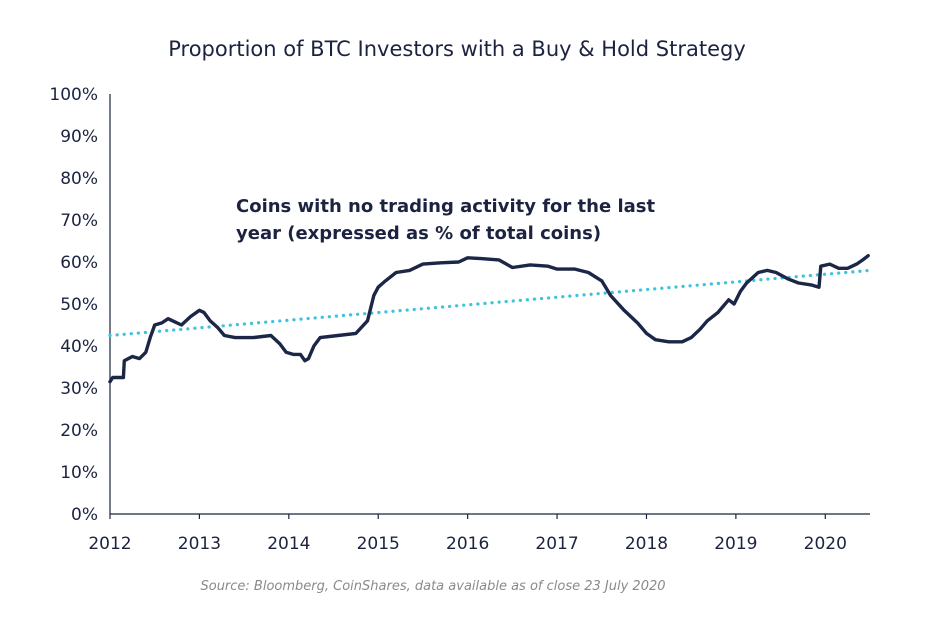 The width and height of the screenshot is (936, 620). Describe the element at coordinates (646, 544) in the screenshot. I see `x-tick-label: 2018` at that location.